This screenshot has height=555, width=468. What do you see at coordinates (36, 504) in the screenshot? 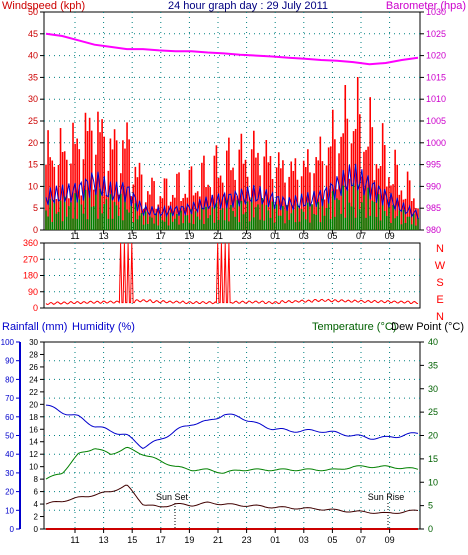
I see `humidity-tick-label: 4` at bounding box center [36, 504].